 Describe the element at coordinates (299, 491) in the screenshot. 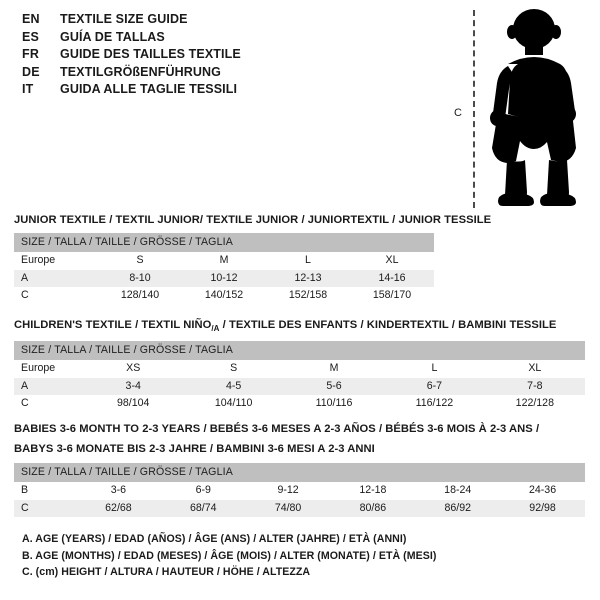

I see `table-row: B 3-6 6-9 9-12 12-18 18-24 24-36` at that location.